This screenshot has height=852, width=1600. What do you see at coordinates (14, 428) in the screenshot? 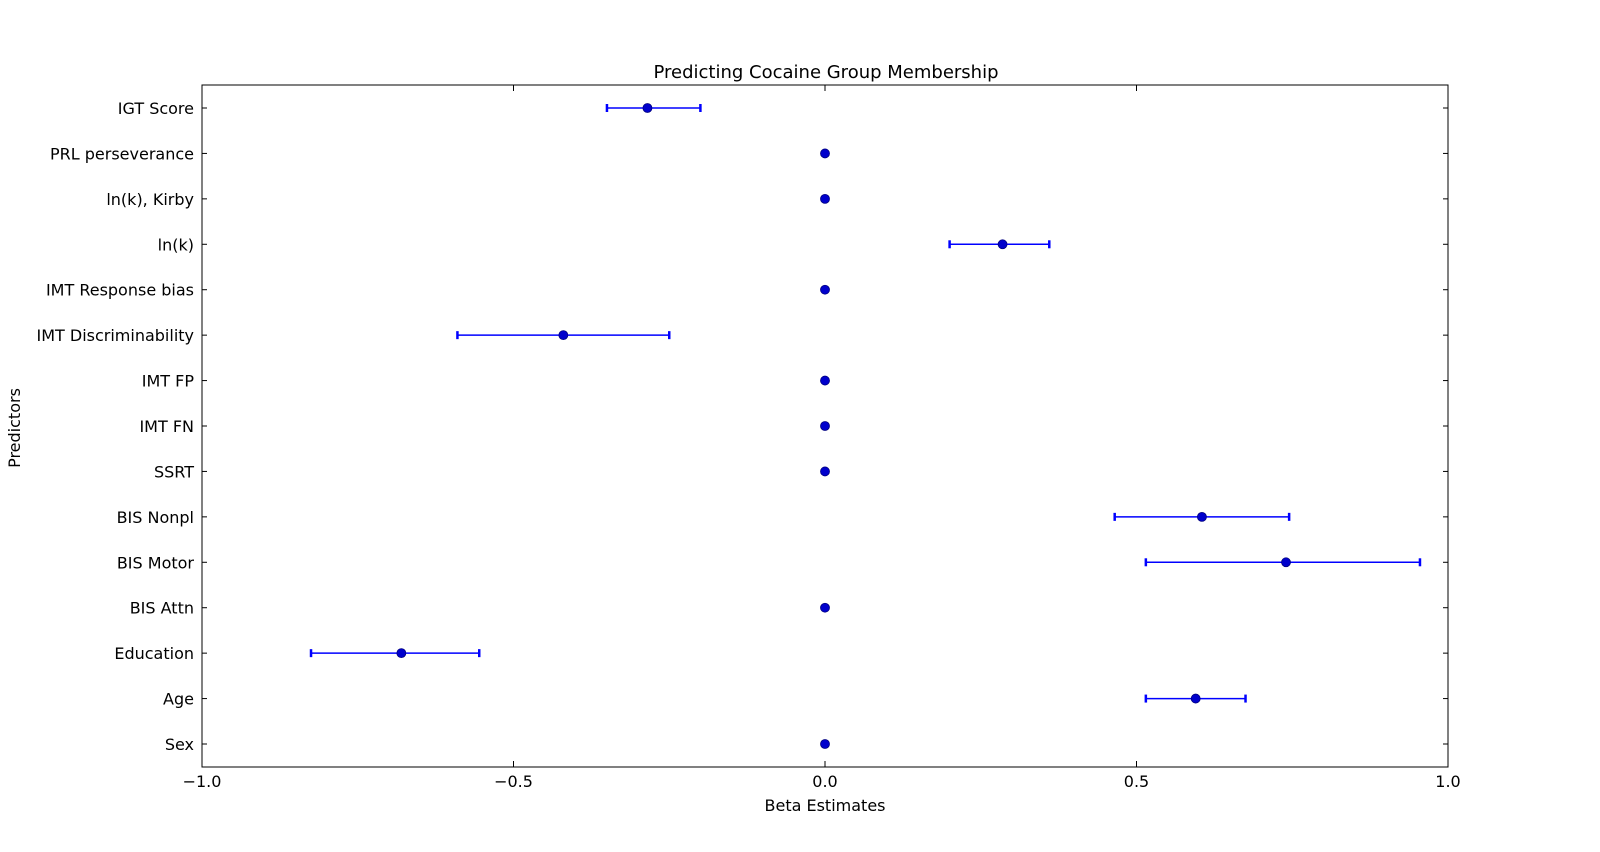
I see `y-axis-label: Predictors` at bounding box center [14, 428].